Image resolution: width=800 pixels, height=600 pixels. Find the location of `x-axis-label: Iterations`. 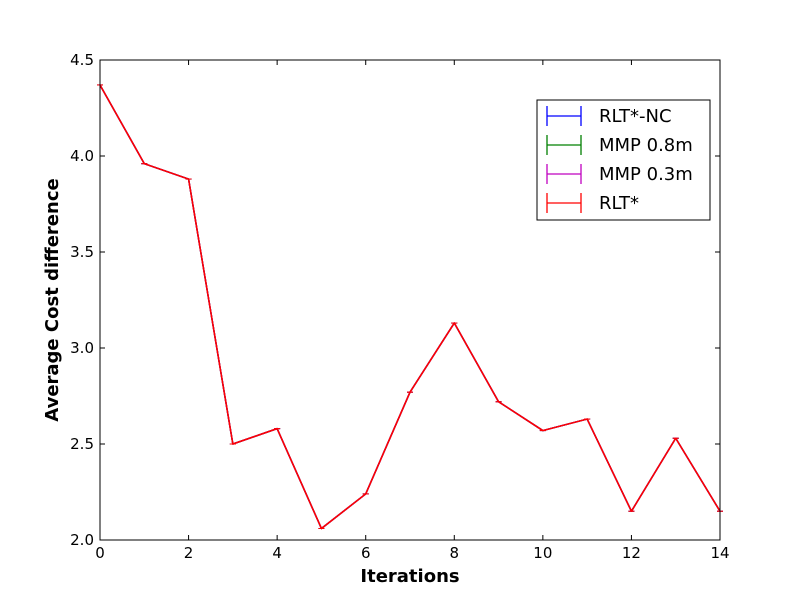

x-axis-label: Iterations is located at coordinates (409, 576).